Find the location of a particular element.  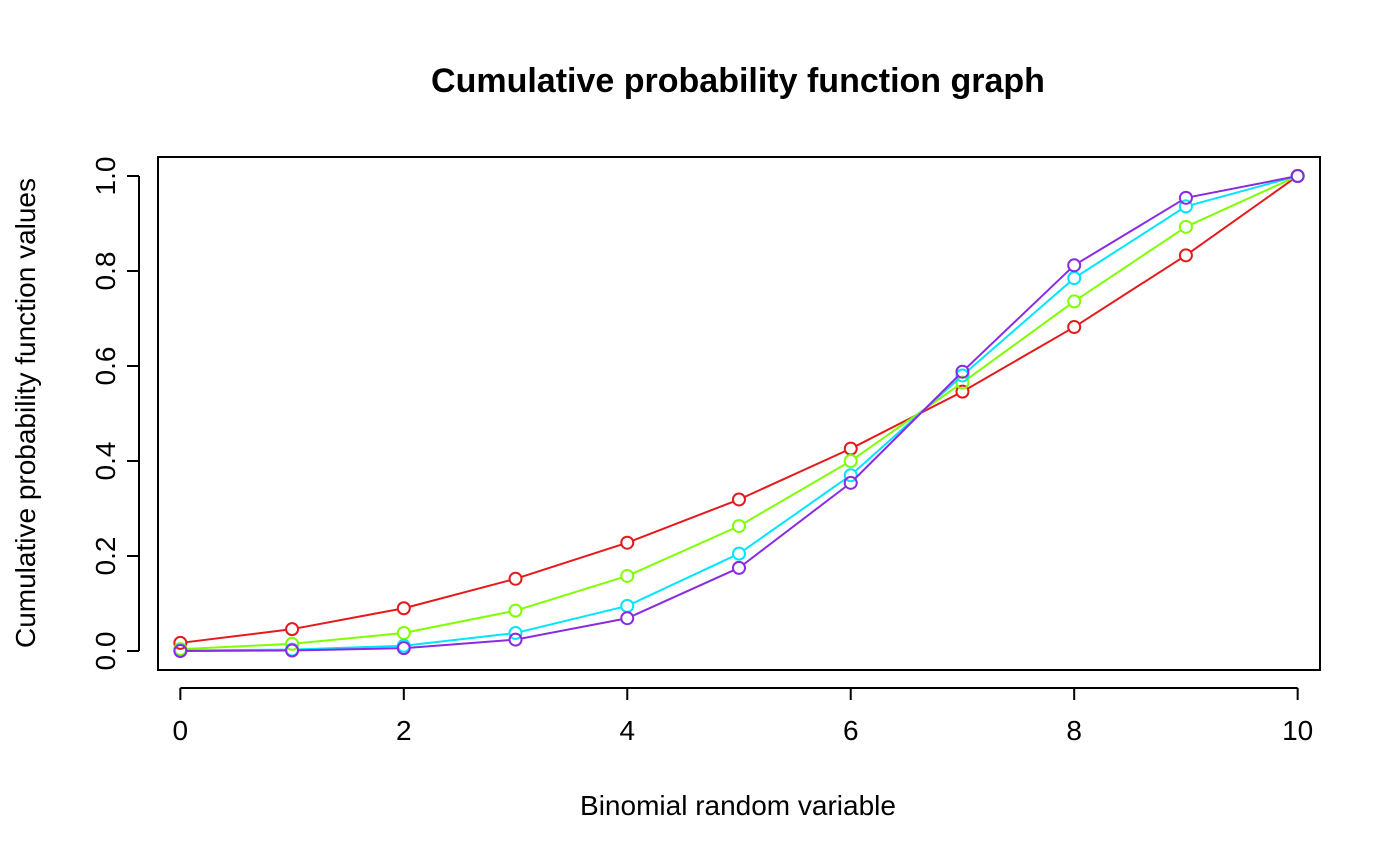

x-axis-label: Binomial random variable is located at coordinates (738, 805).